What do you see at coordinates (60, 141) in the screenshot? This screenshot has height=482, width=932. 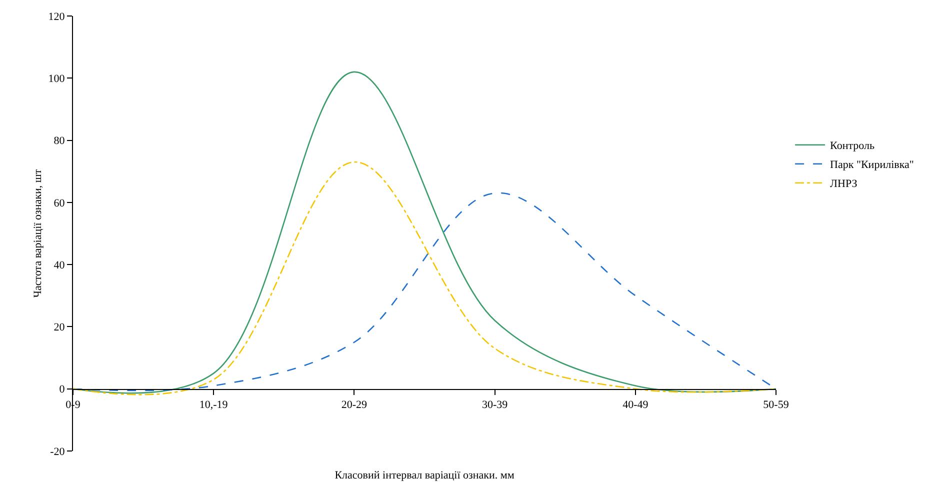 I see `y-tick-label: 80` at bounding box center [60, 141].